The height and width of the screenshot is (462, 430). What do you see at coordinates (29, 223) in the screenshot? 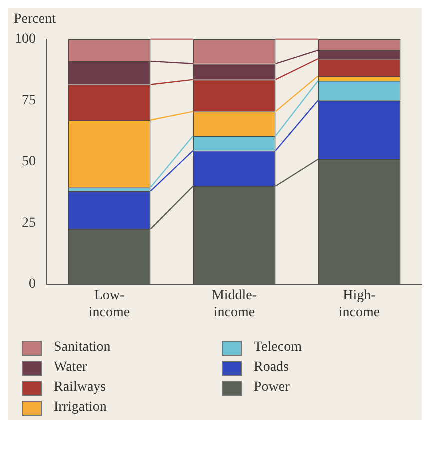
I see `y-tick-label: 25` at bounding box center [29, 223].